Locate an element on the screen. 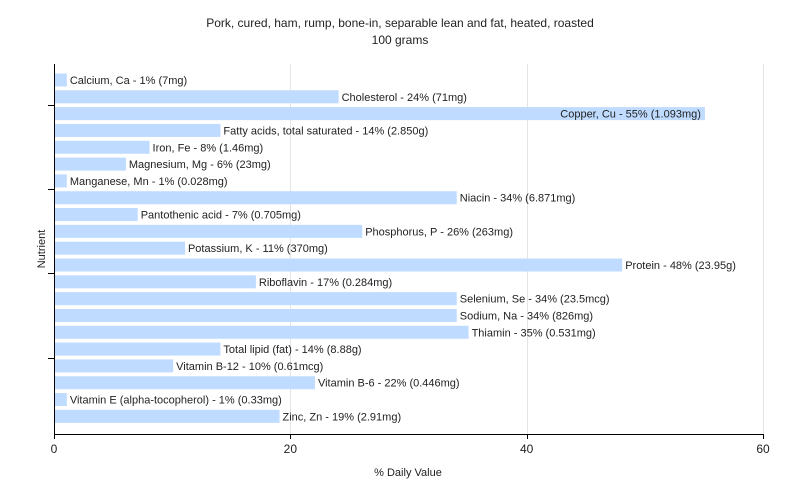  bar-label: Phosphorus, P - 26% (263mg) is located at coordinates (439, 232).